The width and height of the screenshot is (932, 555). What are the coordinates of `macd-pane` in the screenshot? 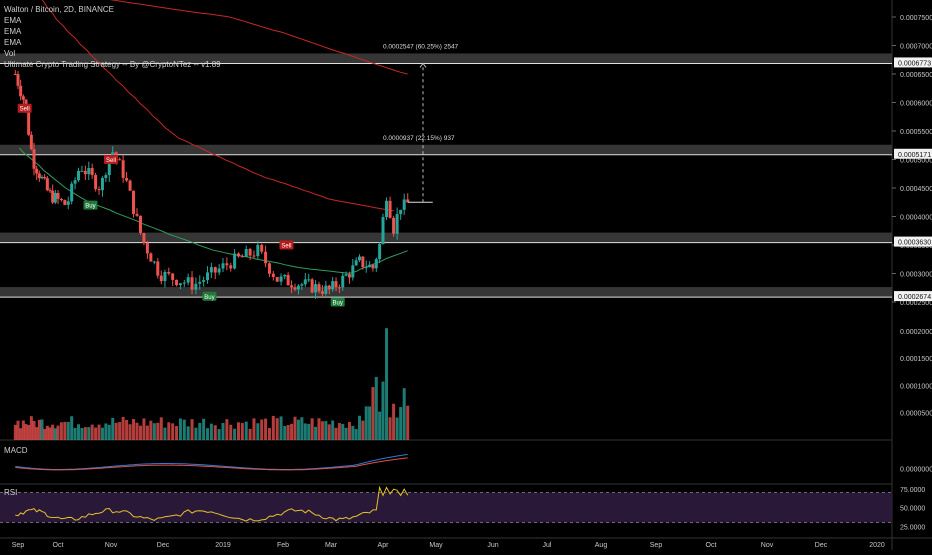 It's located at (211, 462).